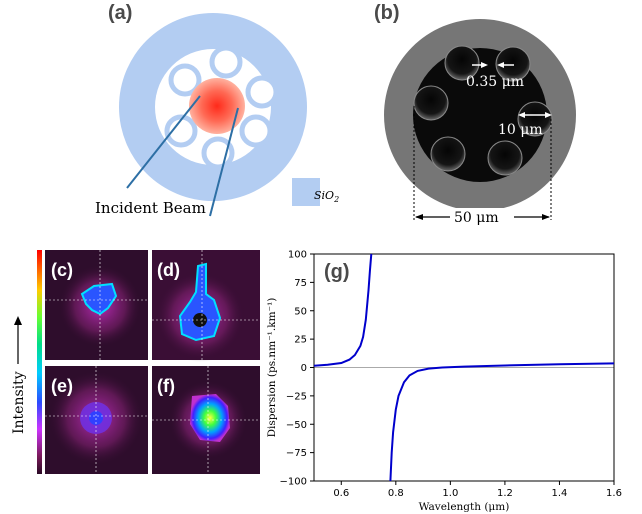  I want to click on capillary-holes, so click(483, 110).